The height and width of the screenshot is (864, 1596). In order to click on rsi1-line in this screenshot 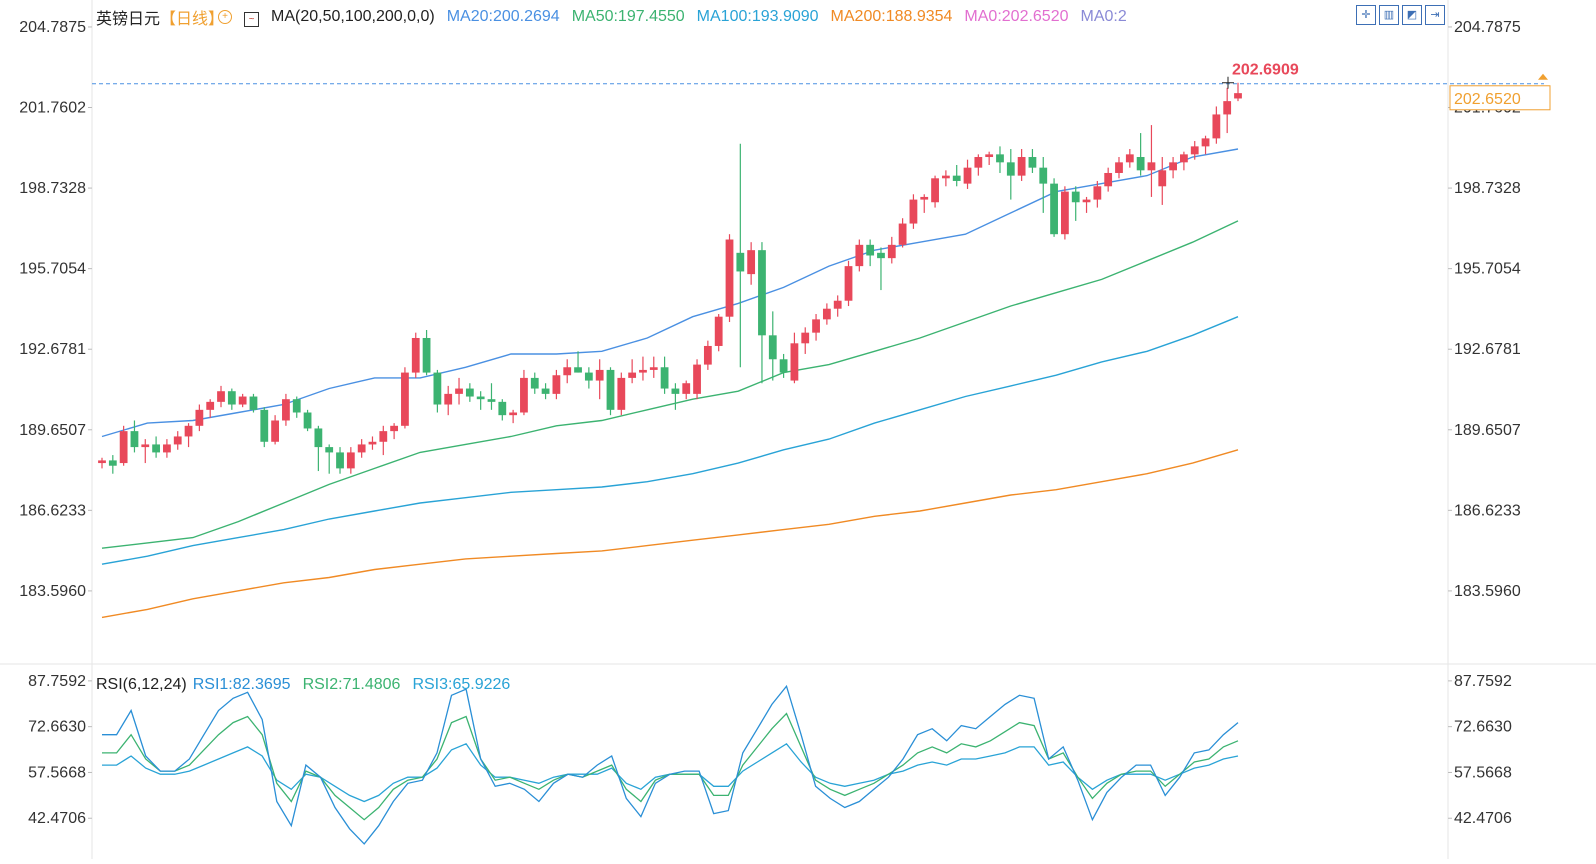, I will do `click(670, 764)`.